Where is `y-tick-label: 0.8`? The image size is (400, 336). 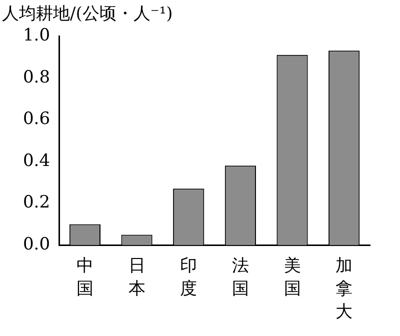 y-tick-label: 0.8 is located at coordinates (36, 77).